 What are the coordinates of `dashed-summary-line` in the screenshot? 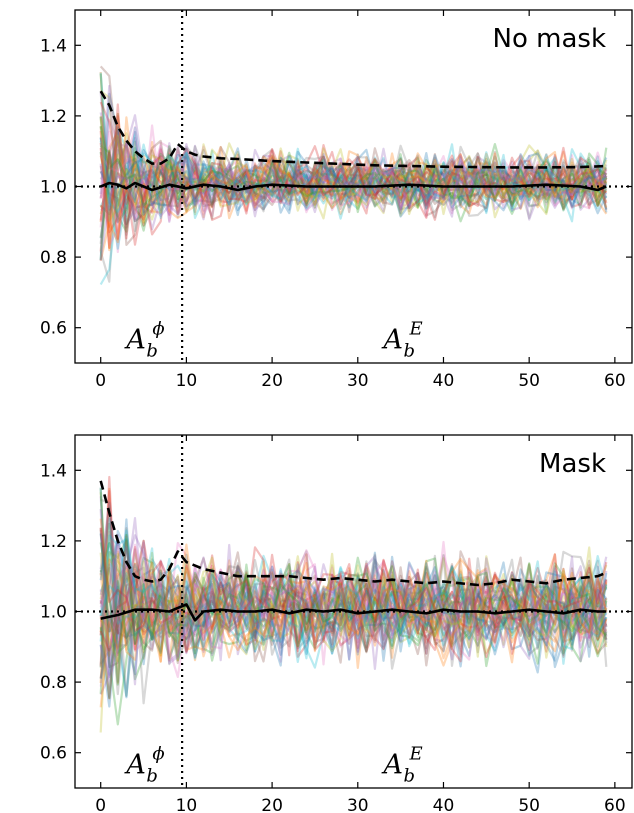 It's located at (353, 129).